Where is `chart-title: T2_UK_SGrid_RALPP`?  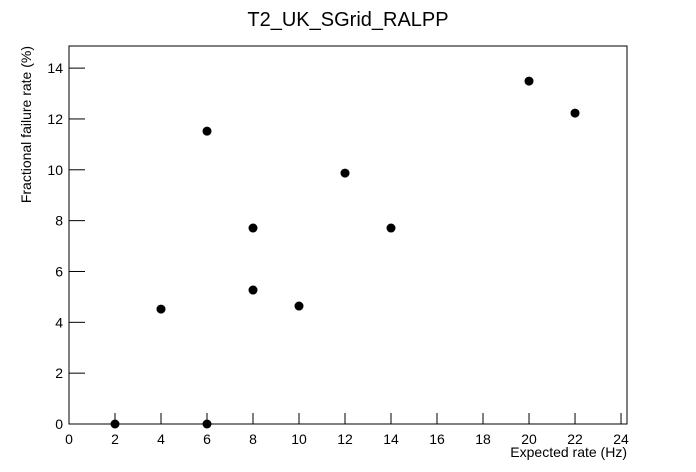 chart-title: T2_UK_SGrid_RALPP is located at coordinates (347, 20).